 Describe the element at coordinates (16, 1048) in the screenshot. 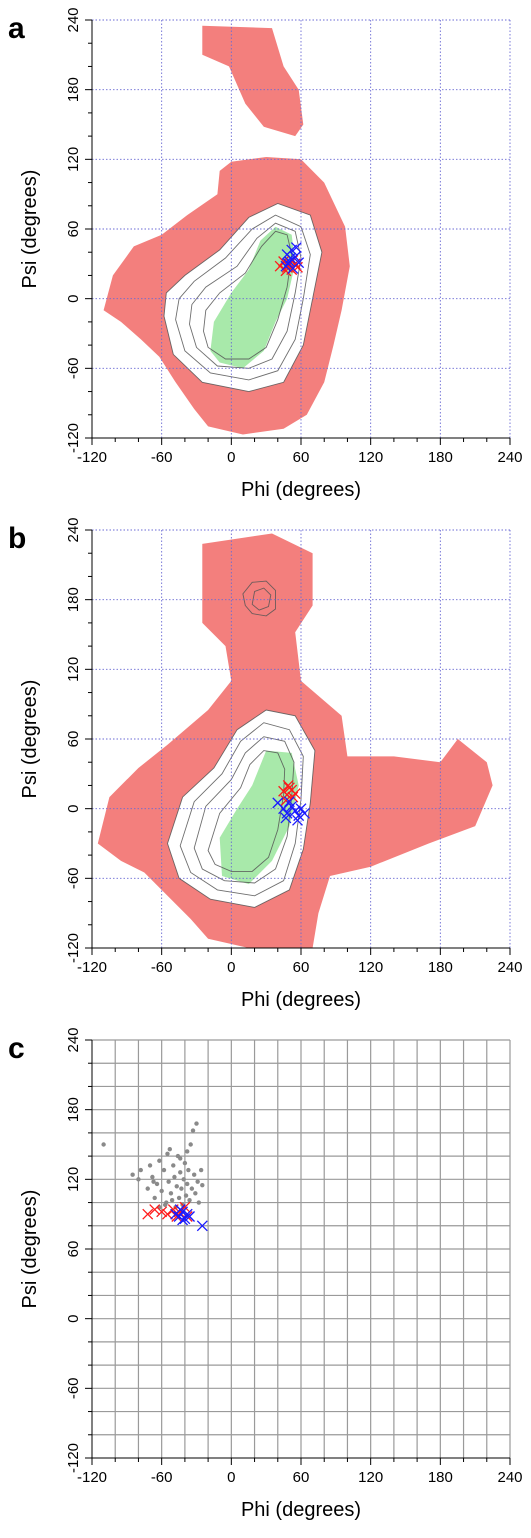

I see `panel-c-letter: c` at that location.